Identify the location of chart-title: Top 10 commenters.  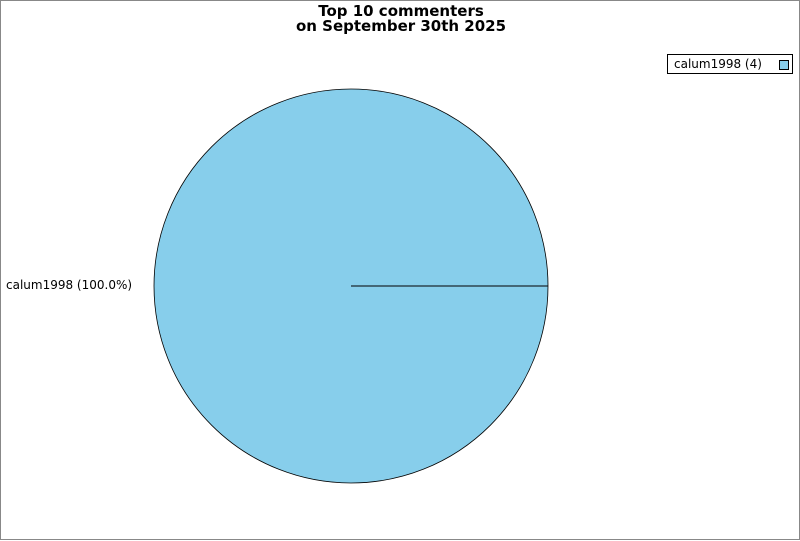
(401, 11).